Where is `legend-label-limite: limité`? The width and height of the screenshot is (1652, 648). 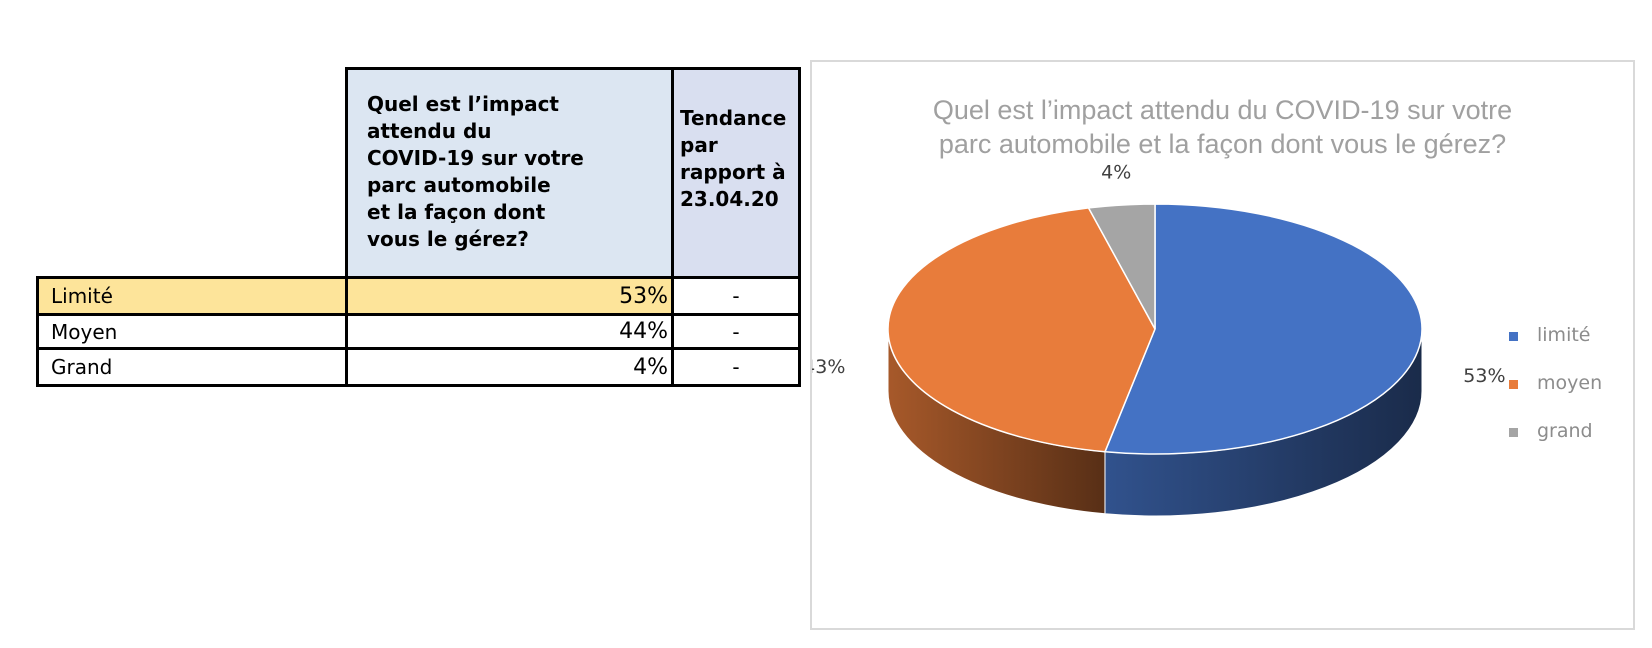 legend-label-limite: limité is located at coordinates (1564, 335).